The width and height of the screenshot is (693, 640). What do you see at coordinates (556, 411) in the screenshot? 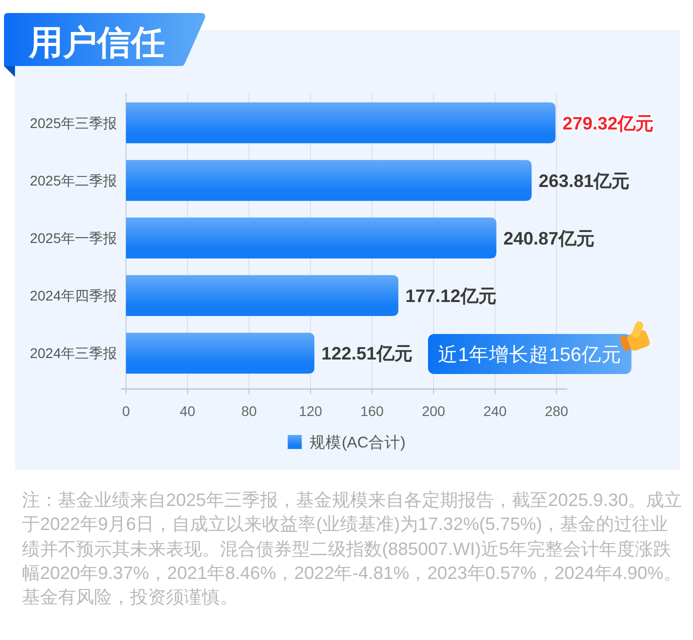
I see `x-tick-label: 280` at bounding box center [556, 411].